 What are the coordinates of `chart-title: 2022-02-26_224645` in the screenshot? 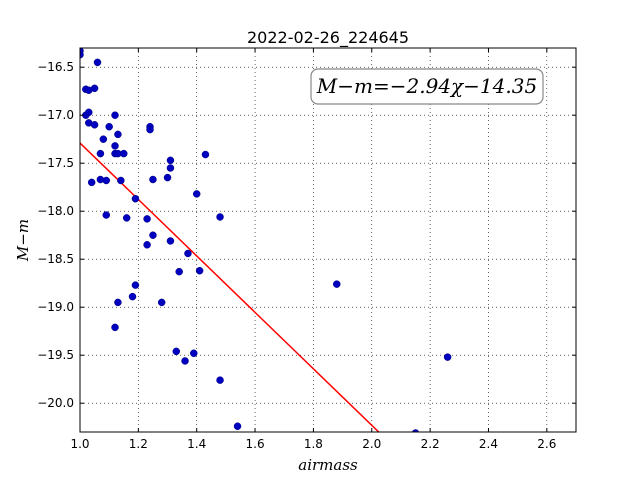 It's located at (328, 38).